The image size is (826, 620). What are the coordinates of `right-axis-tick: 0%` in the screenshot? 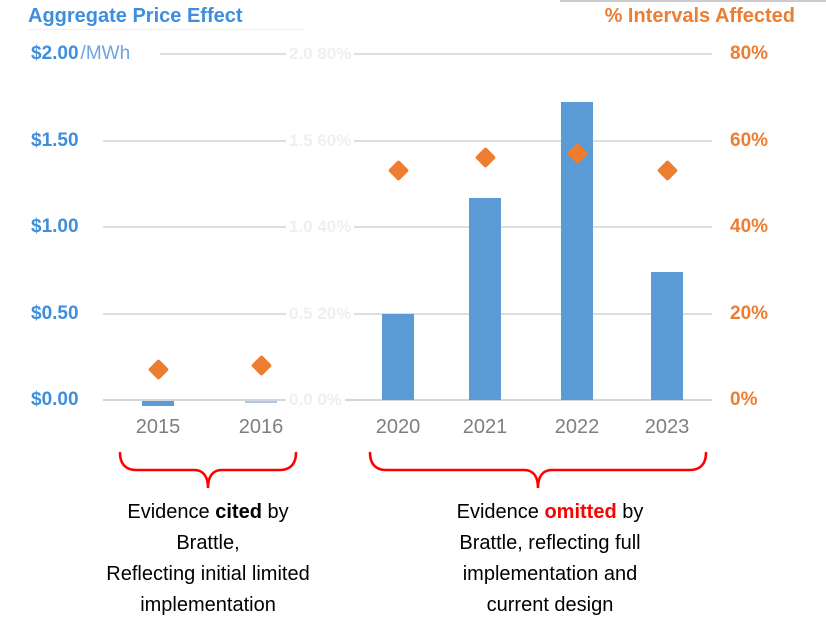 It's located at (744, 399).